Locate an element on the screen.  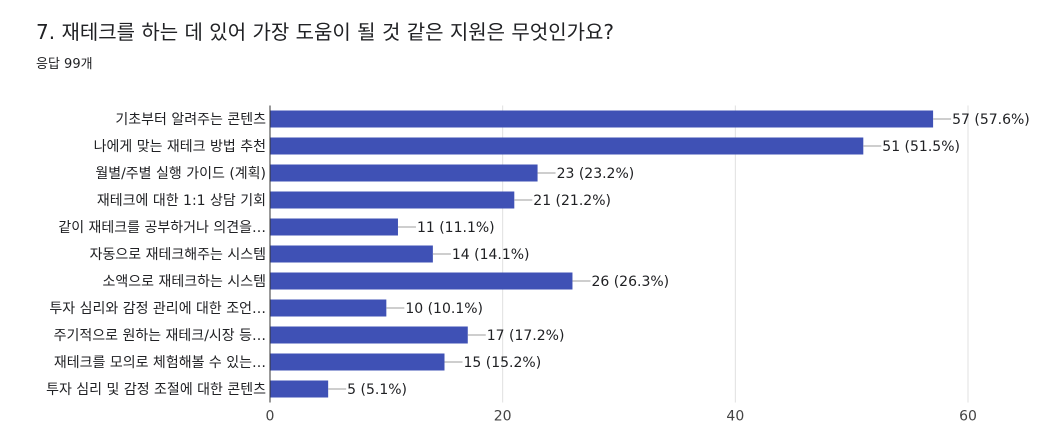
x-tick-label: 20 is located at coordinates (503, 417).